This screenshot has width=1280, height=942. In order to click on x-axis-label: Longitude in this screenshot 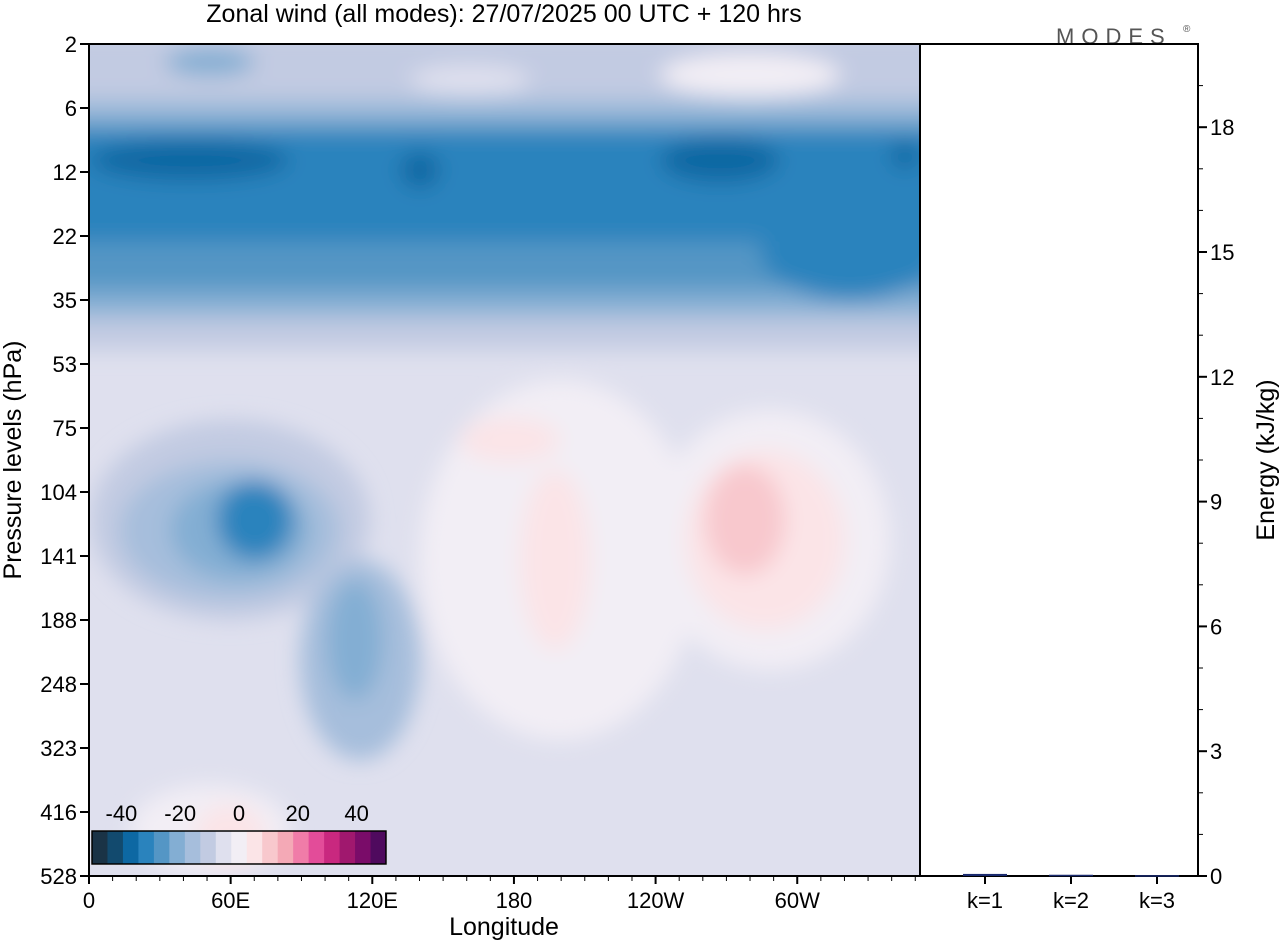, I will do `click(504, 927)`.